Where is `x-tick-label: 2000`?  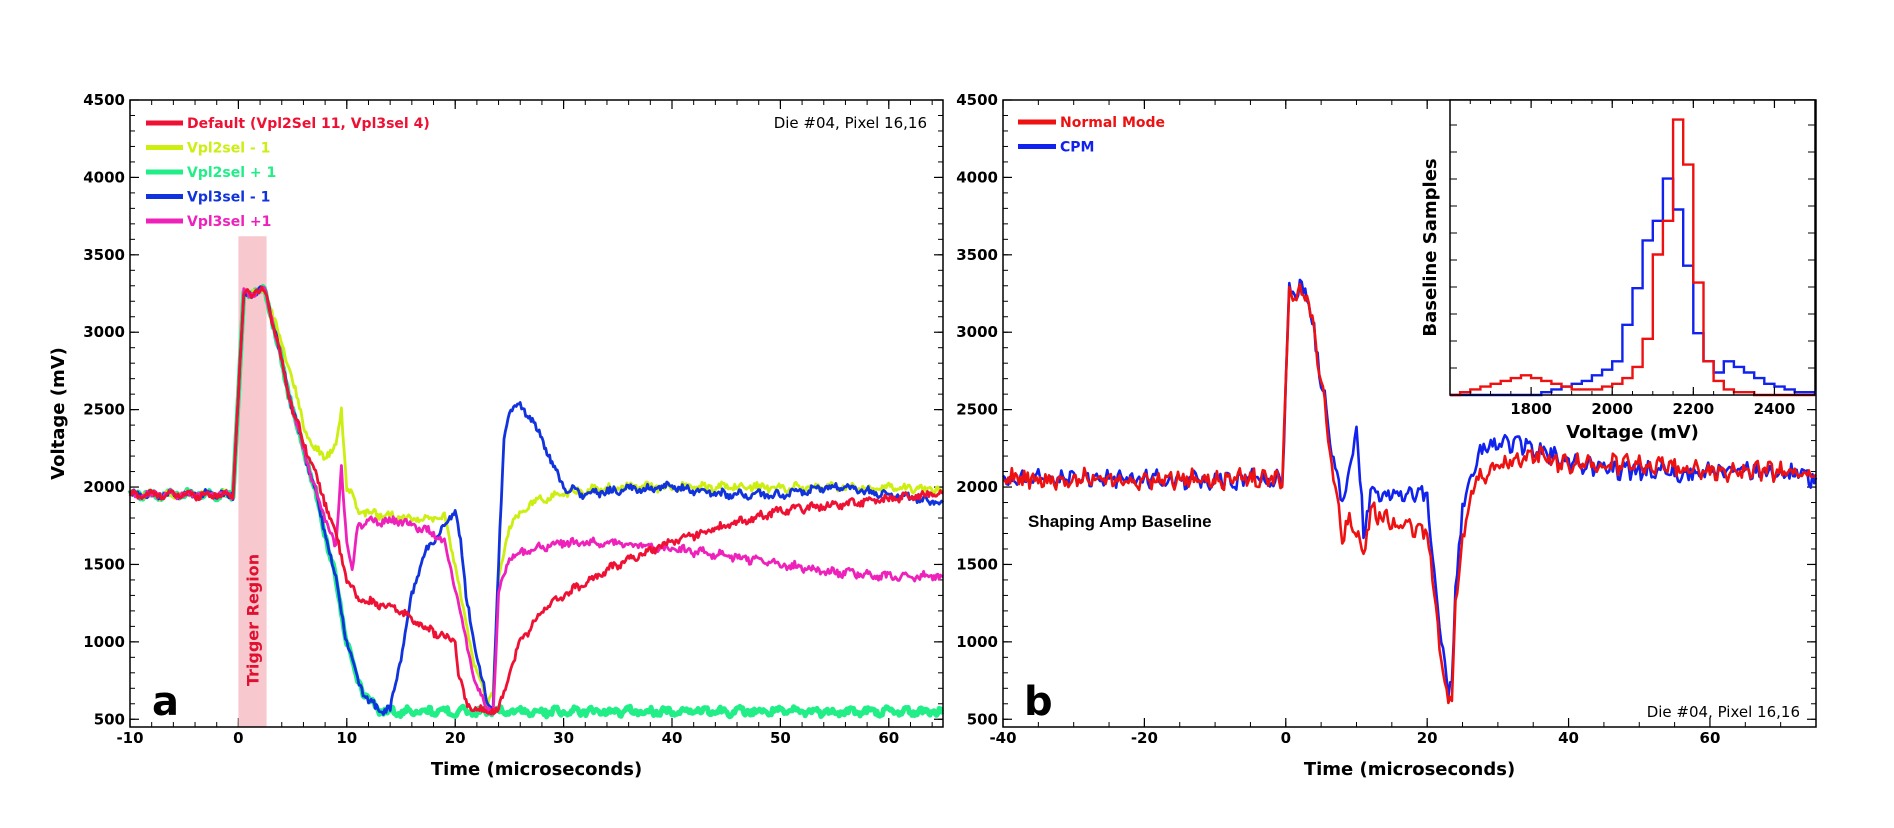 x-tick-label: 2000 is located at coordinates (1612, 409).